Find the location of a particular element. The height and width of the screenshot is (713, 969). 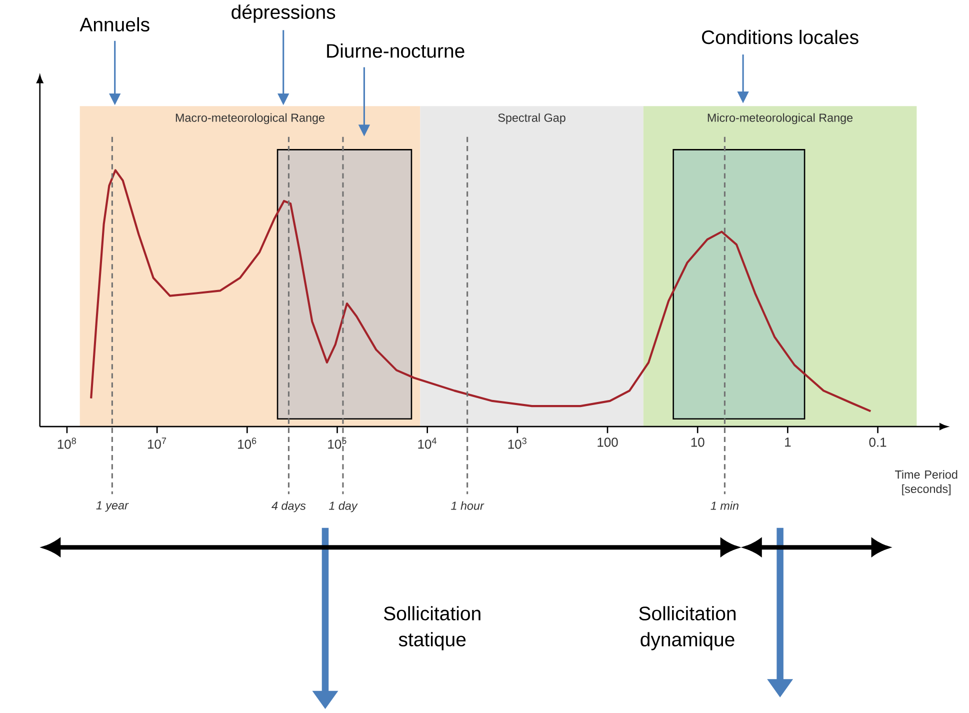

x-tick-label: 10$^{7}$ is located at coordinates (157, 443).